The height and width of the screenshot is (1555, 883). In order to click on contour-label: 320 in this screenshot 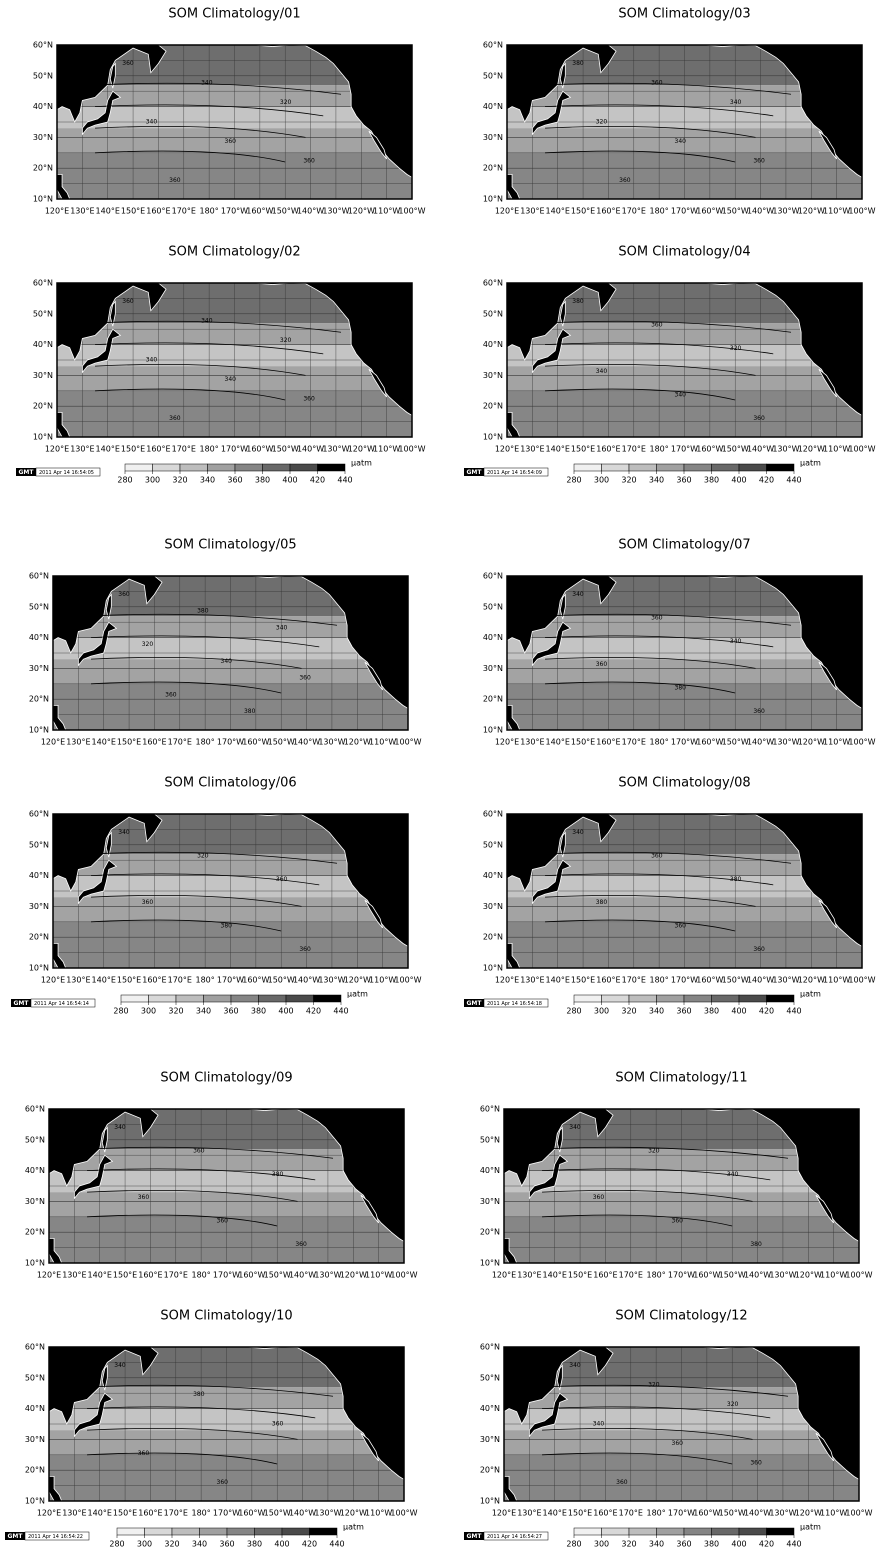, I will do `click(733, 1404)`.